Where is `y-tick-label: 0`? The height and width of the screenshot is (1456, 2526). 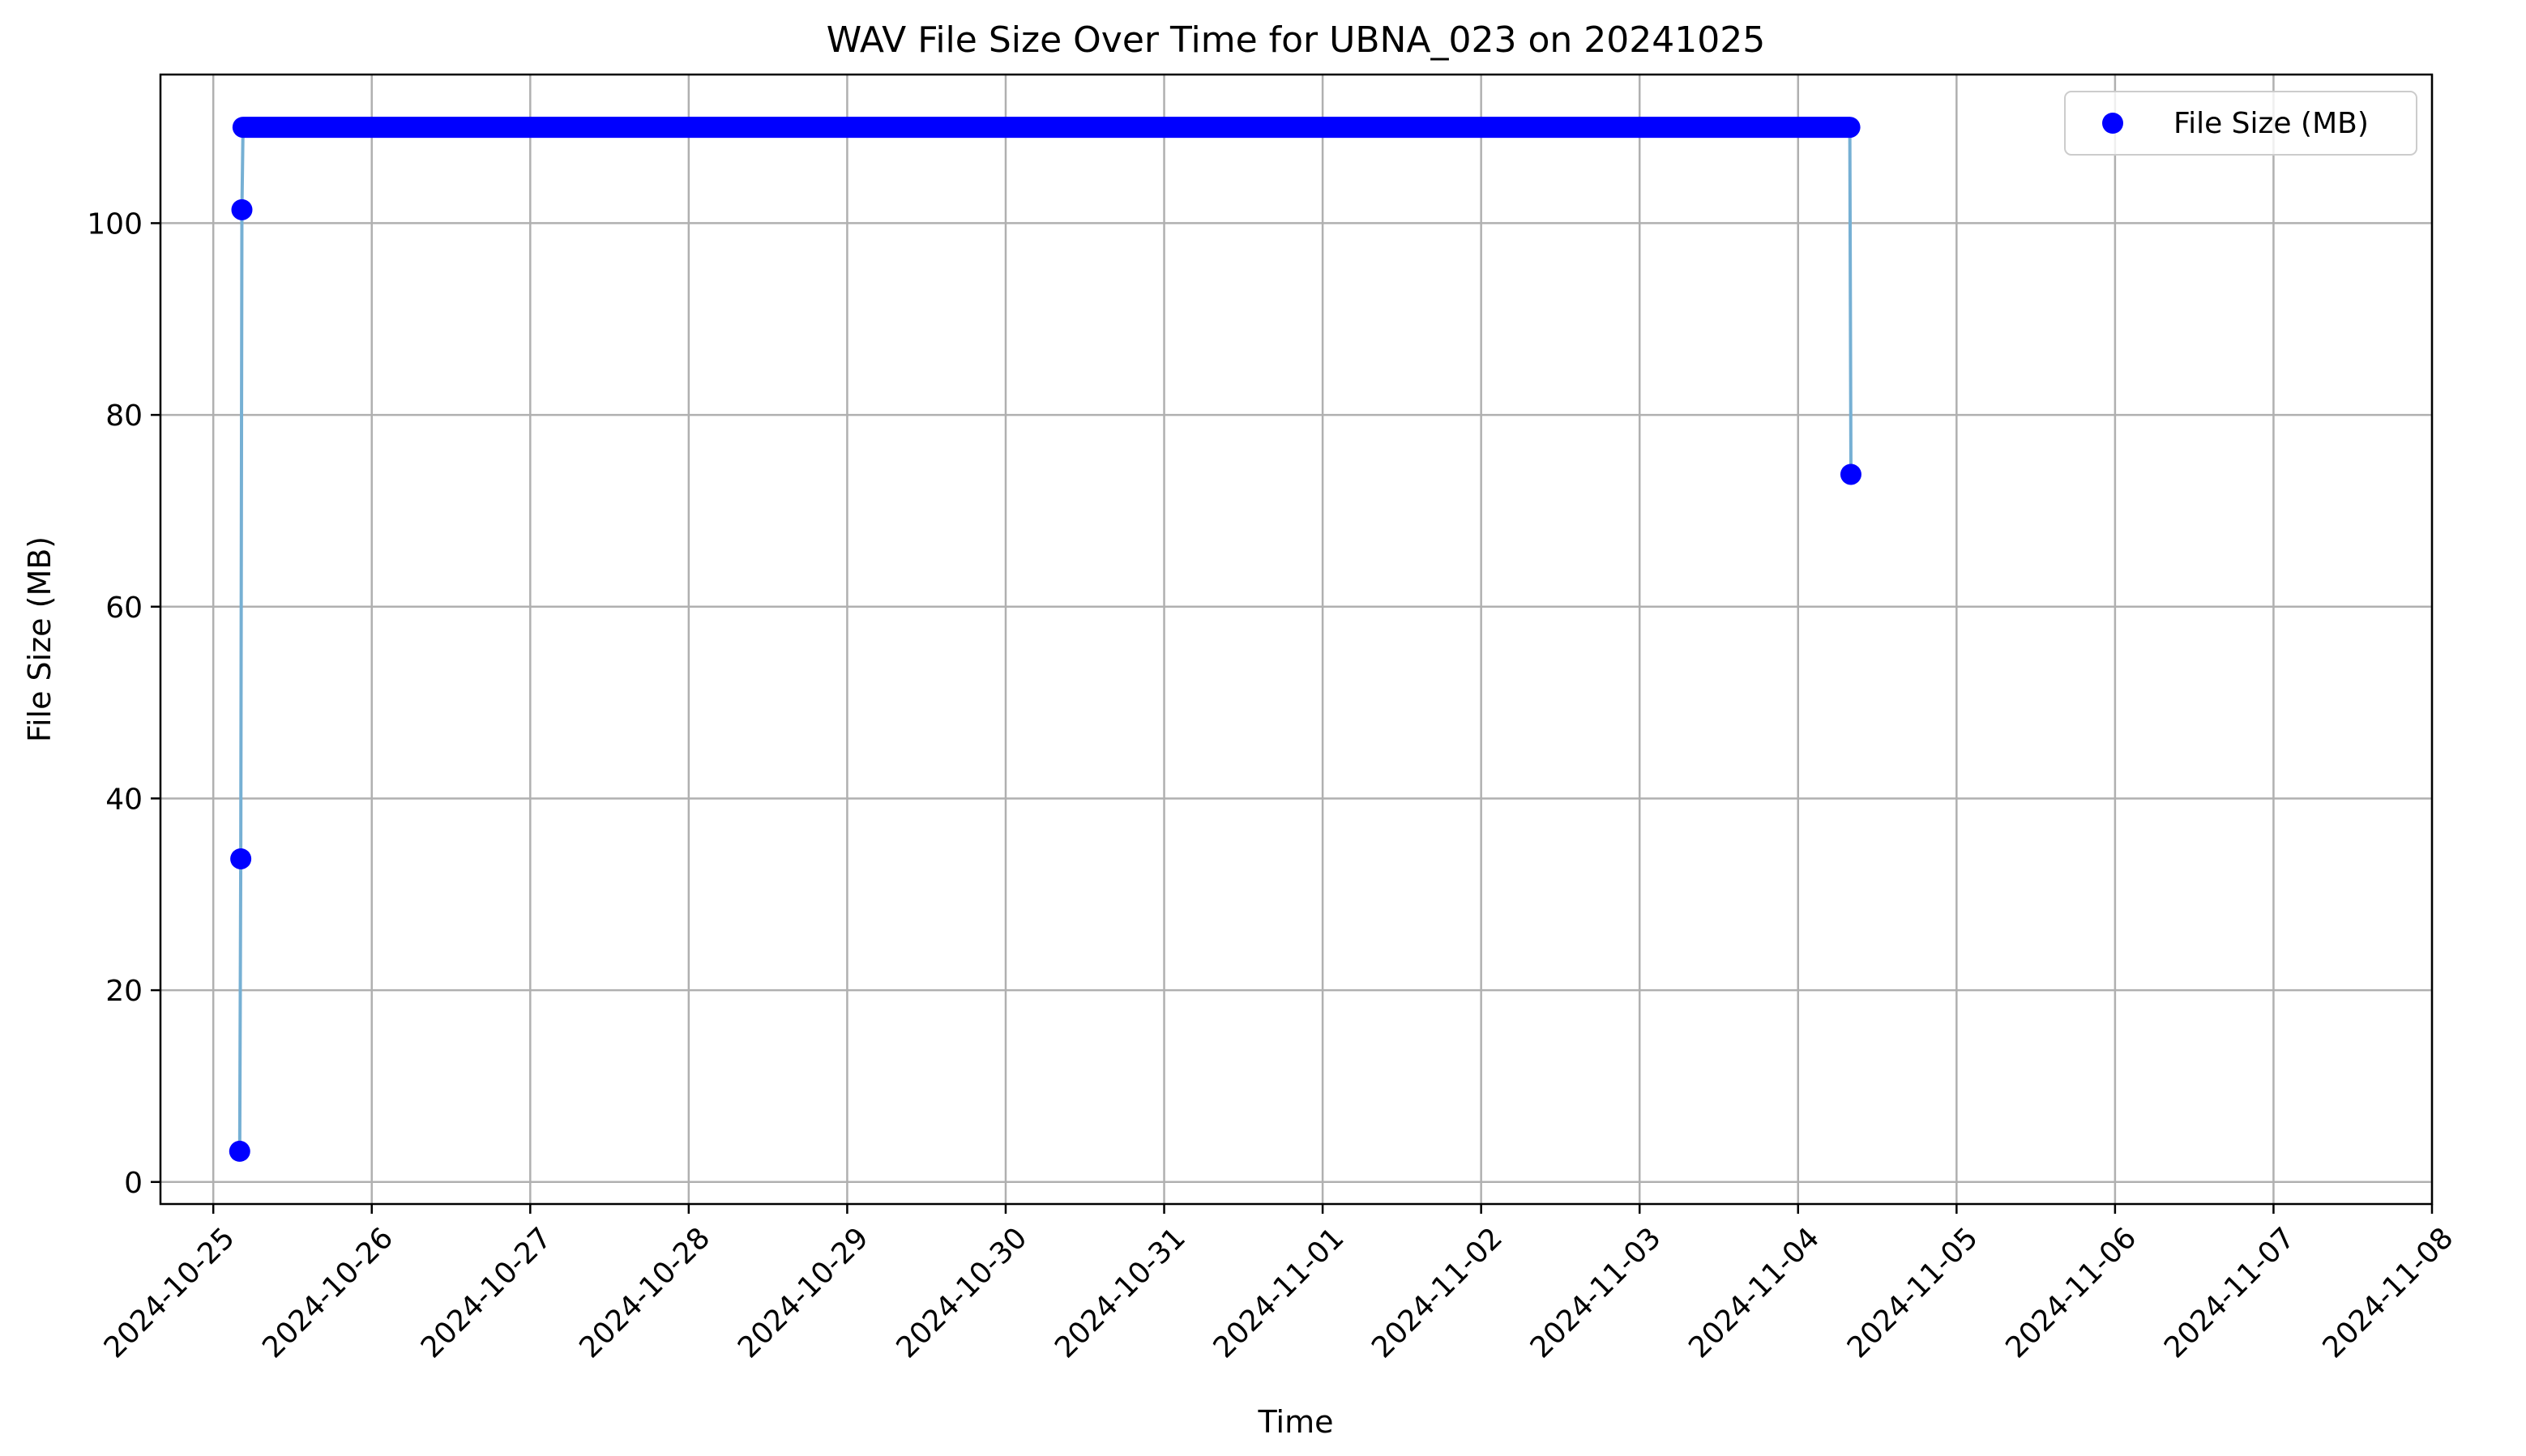
y-tick-label: 0 is located at coordinates (133, 1184).